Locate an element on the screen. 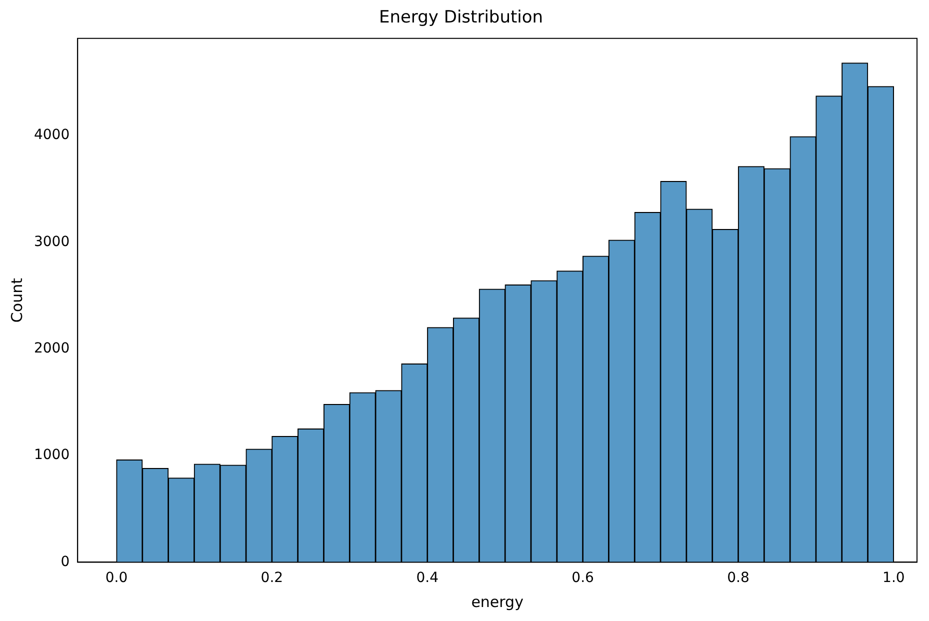  y-axis-title: Count is located at coordinates (17, 300).